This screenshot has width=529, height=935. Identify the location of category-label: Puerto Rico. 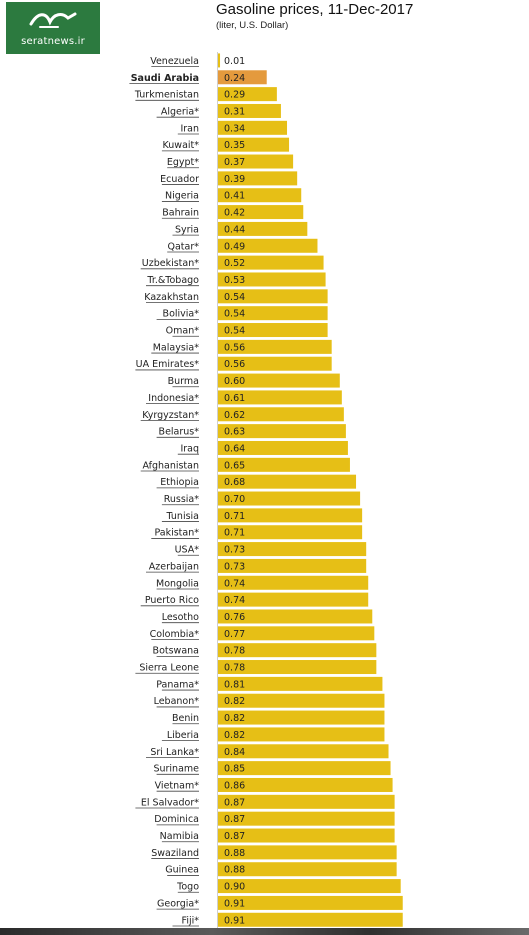
(172, 600).